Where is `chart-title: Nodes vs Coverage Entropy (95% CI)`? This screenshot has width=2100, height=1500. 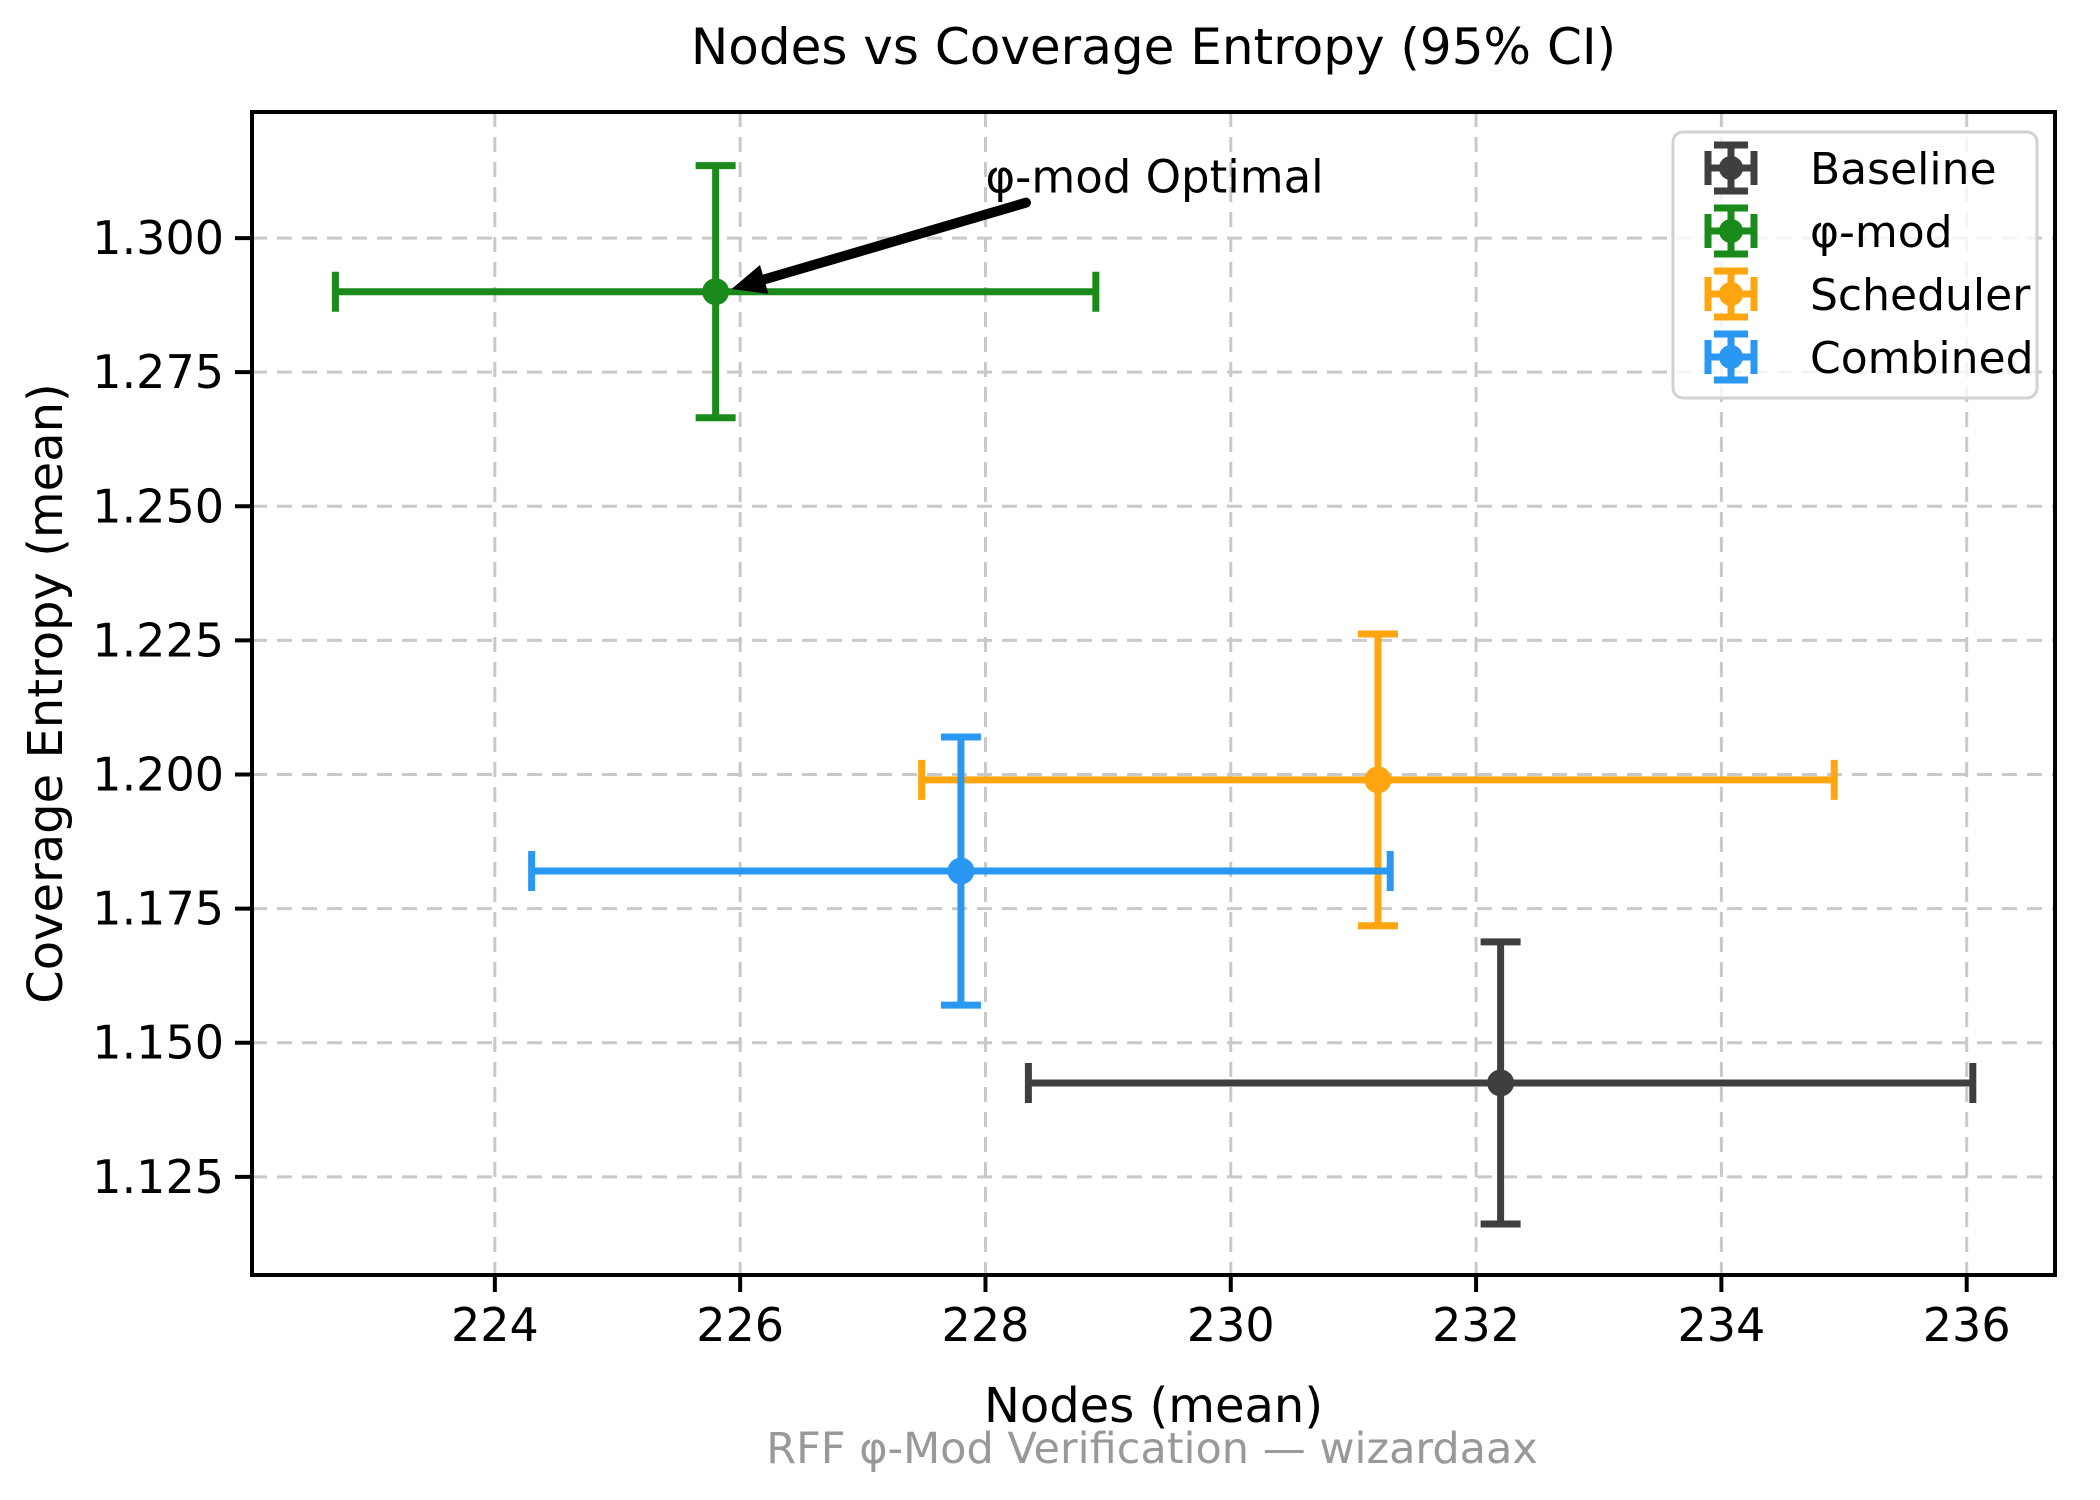 chart-title: Nodes vs Coverage Entropy (95% CI) is located at coordinates (1153, 47).